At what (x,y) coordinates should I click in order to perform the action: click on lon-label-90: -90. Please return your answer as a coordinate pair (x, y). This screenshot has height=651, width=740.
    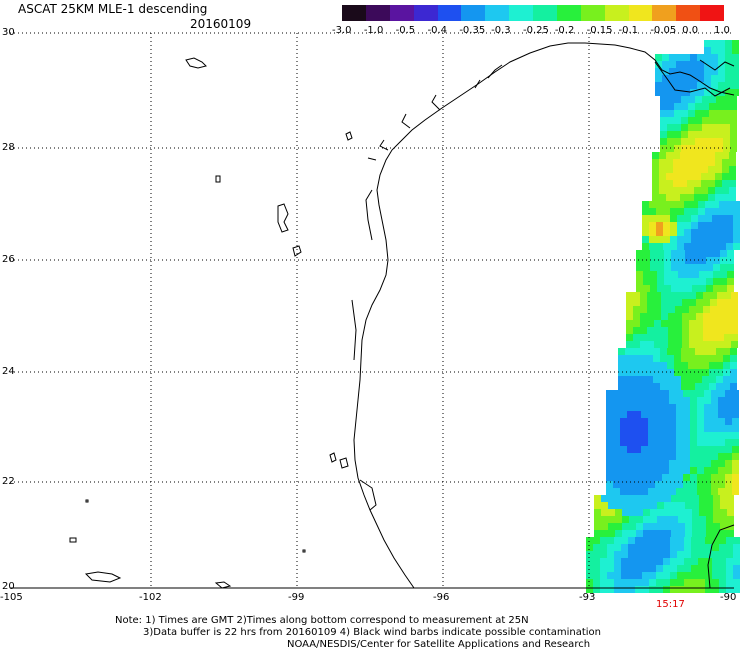
    Looking at the image, I should click on (728, 597).